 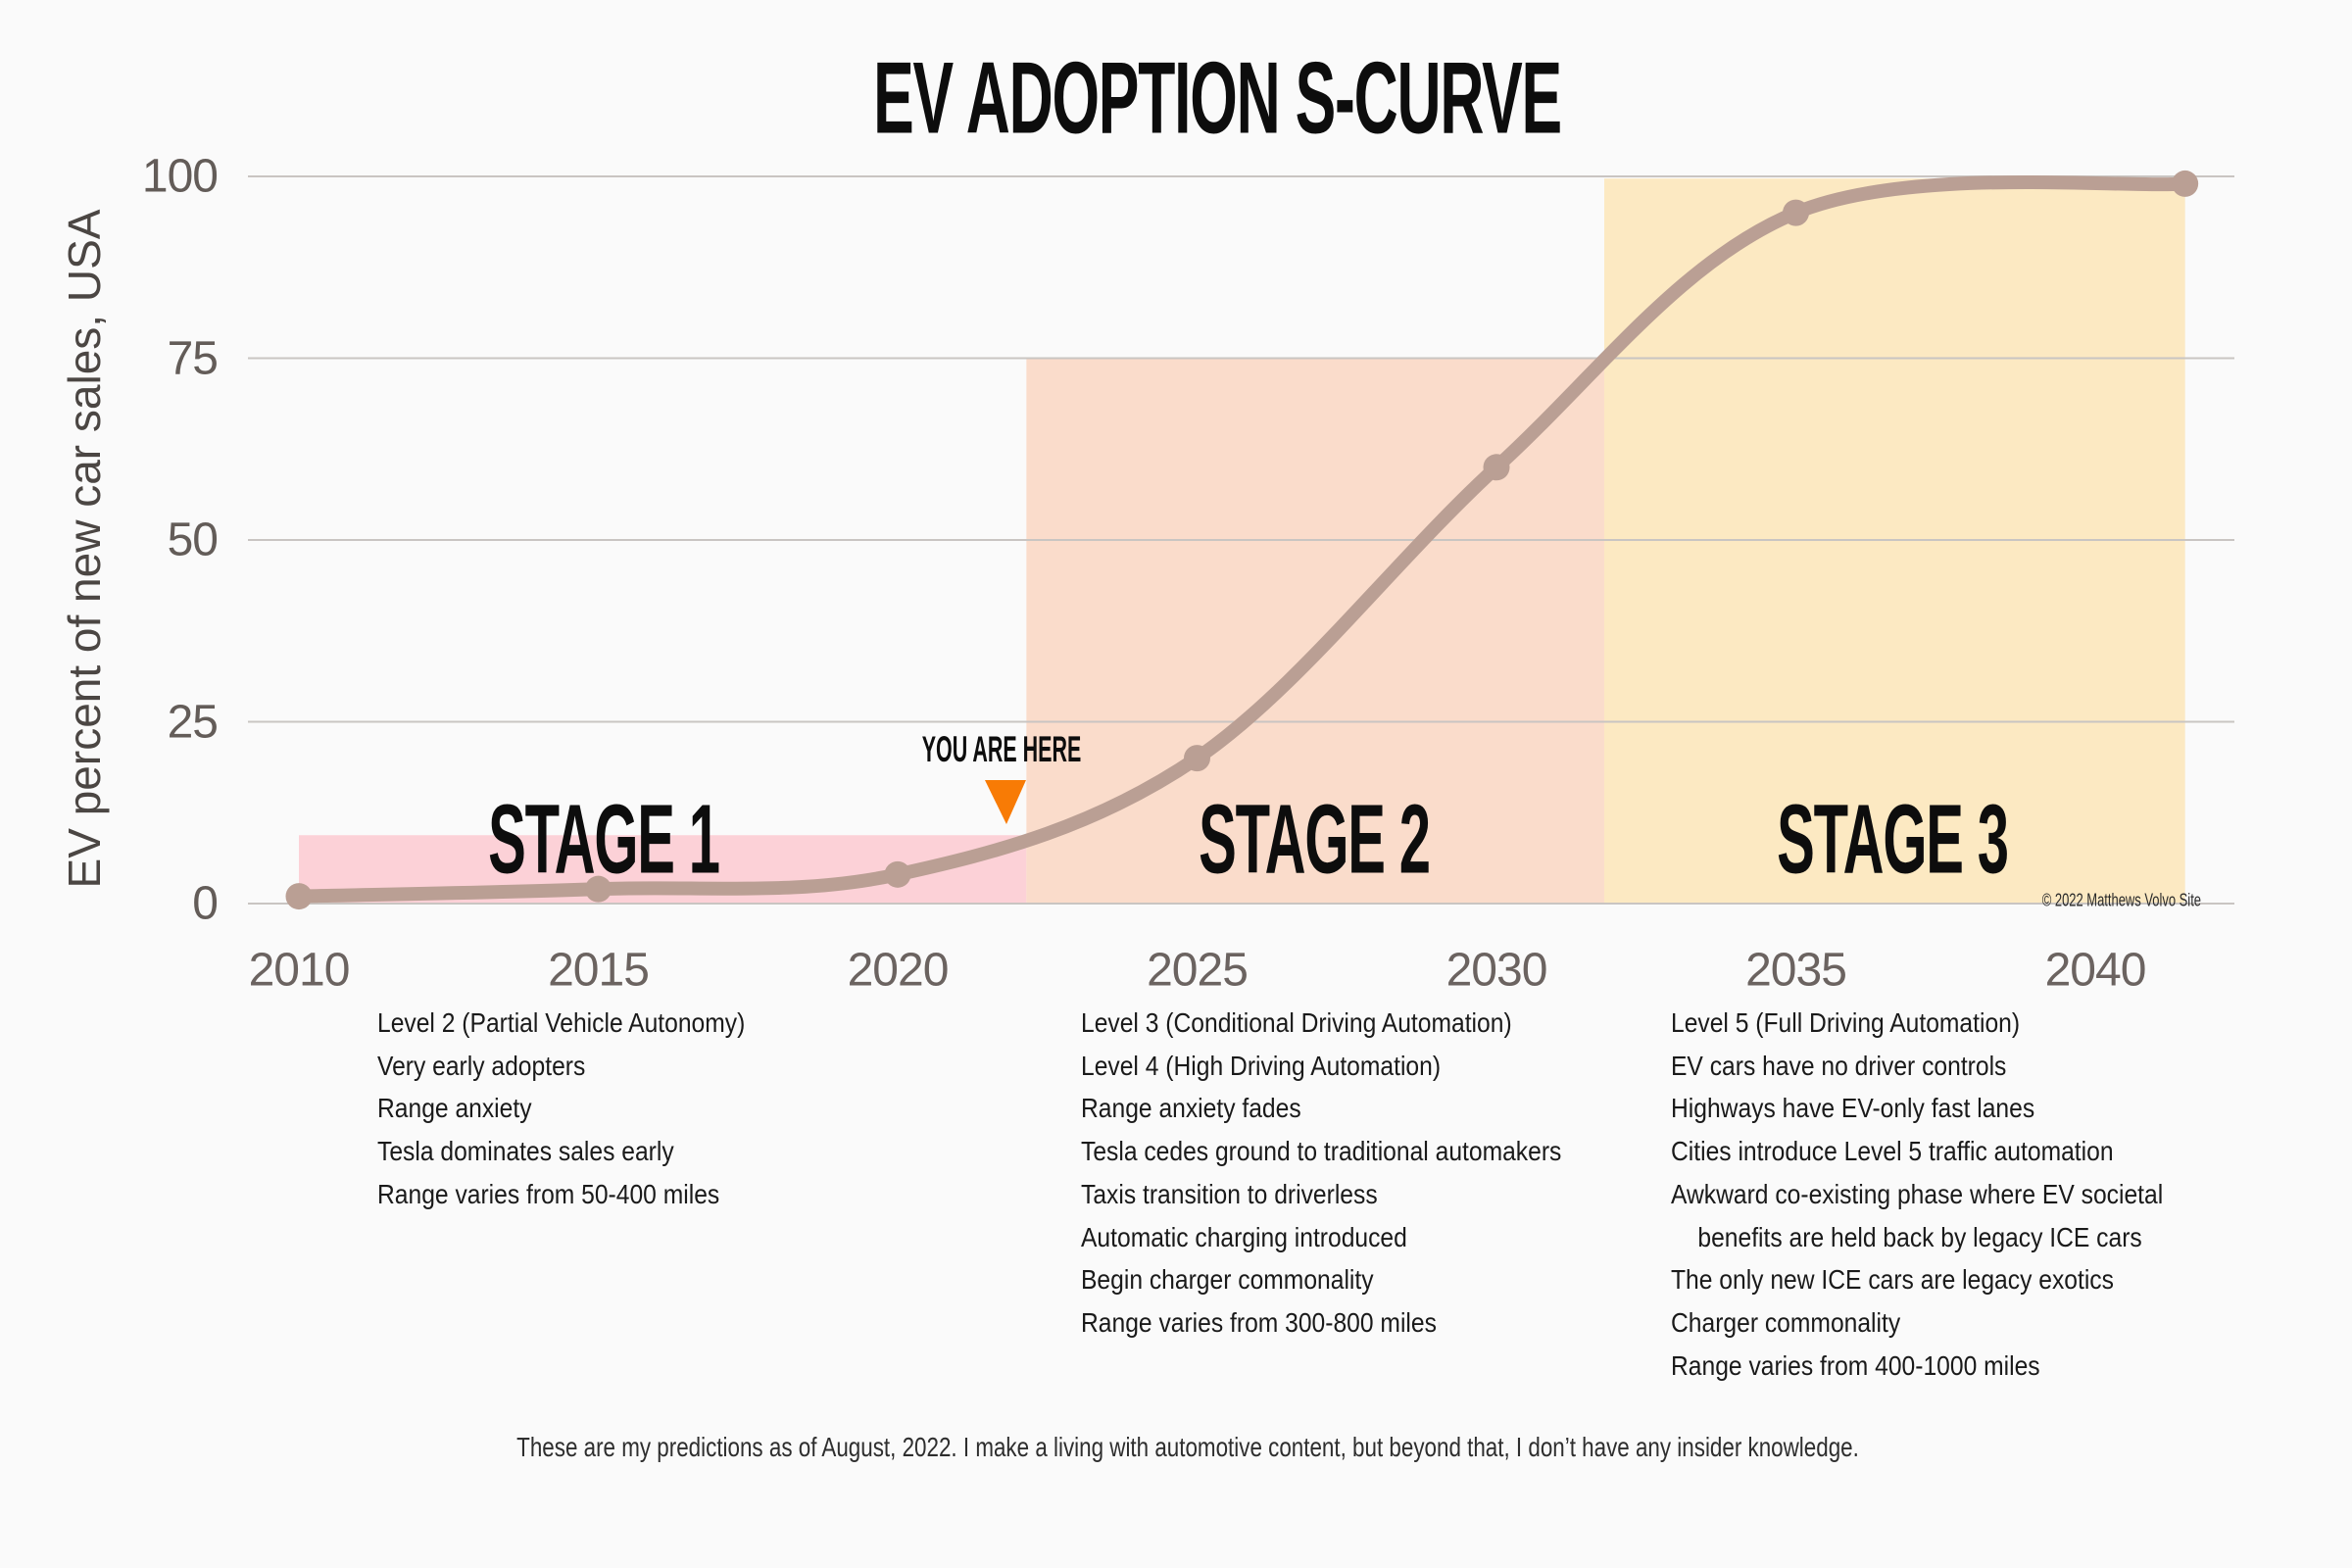 I want to click on x-tick-label-2020: 2020, so click(x=898, y=970).